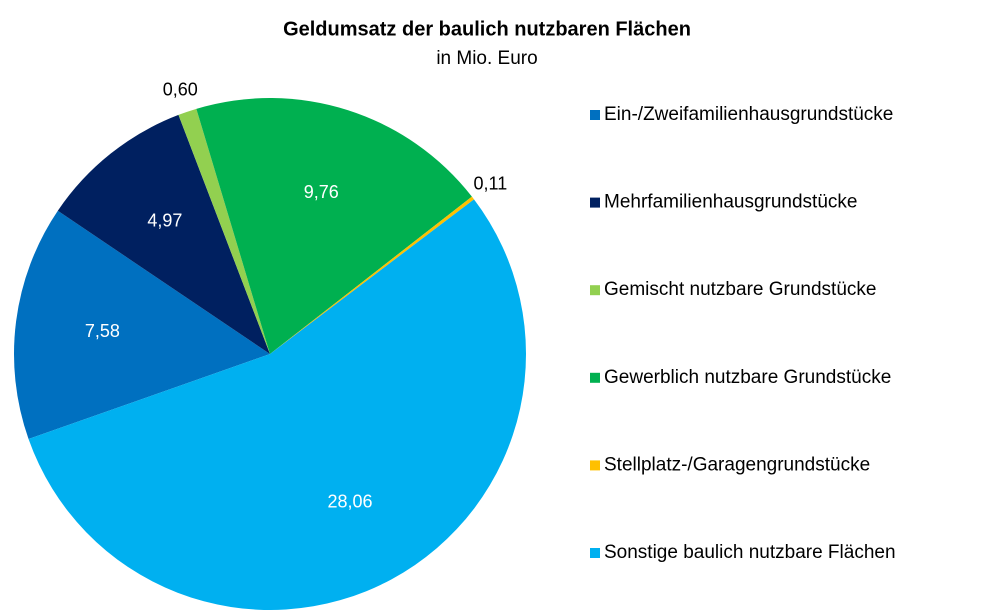  I want to click on legend-label: Stellplatz-/Garagengrundstücke, so click(737, 464).